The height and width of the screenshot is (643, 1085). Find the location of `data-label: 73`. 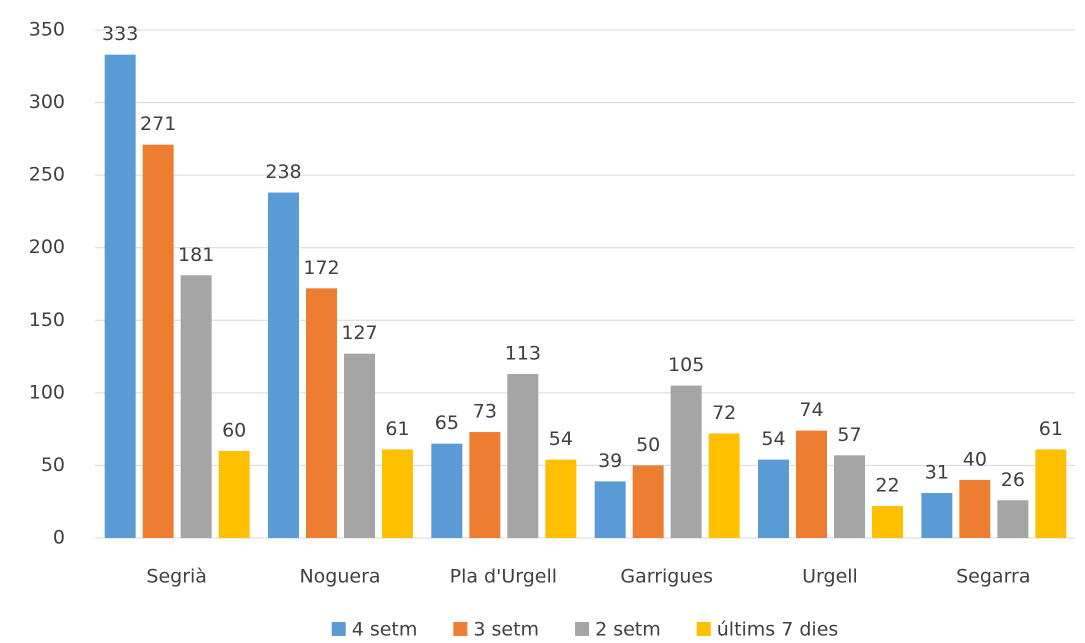

data-label: 73 is located at coordinates (485, 412).